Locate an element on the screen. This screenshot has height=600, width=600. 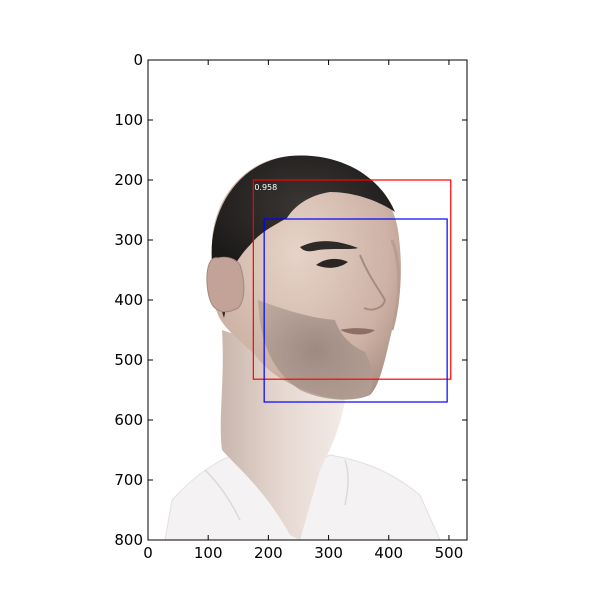
ground-truth-box is located at coordinates (355, 310).